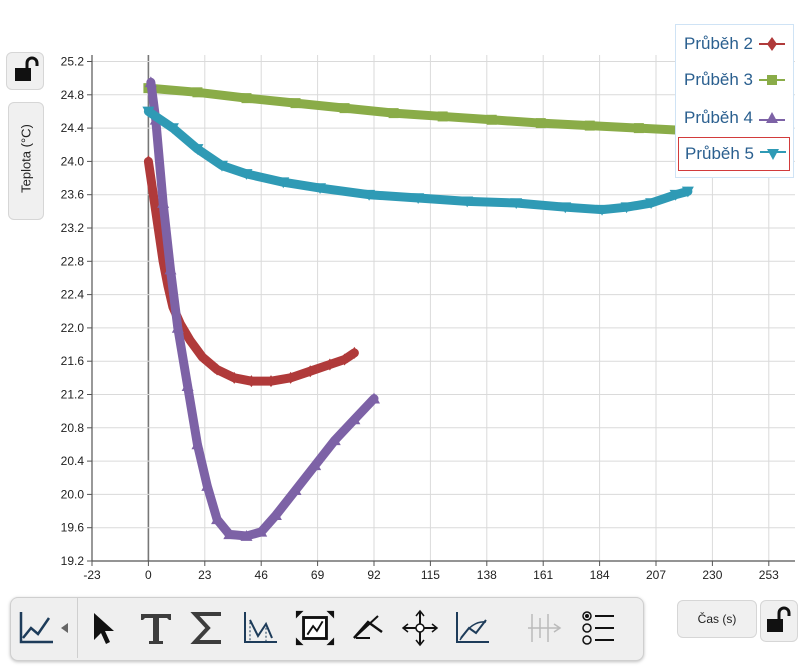  Describe the element at coordinates (656, 575) in the screenshot. I see `x-tick-label: 207` at that location.